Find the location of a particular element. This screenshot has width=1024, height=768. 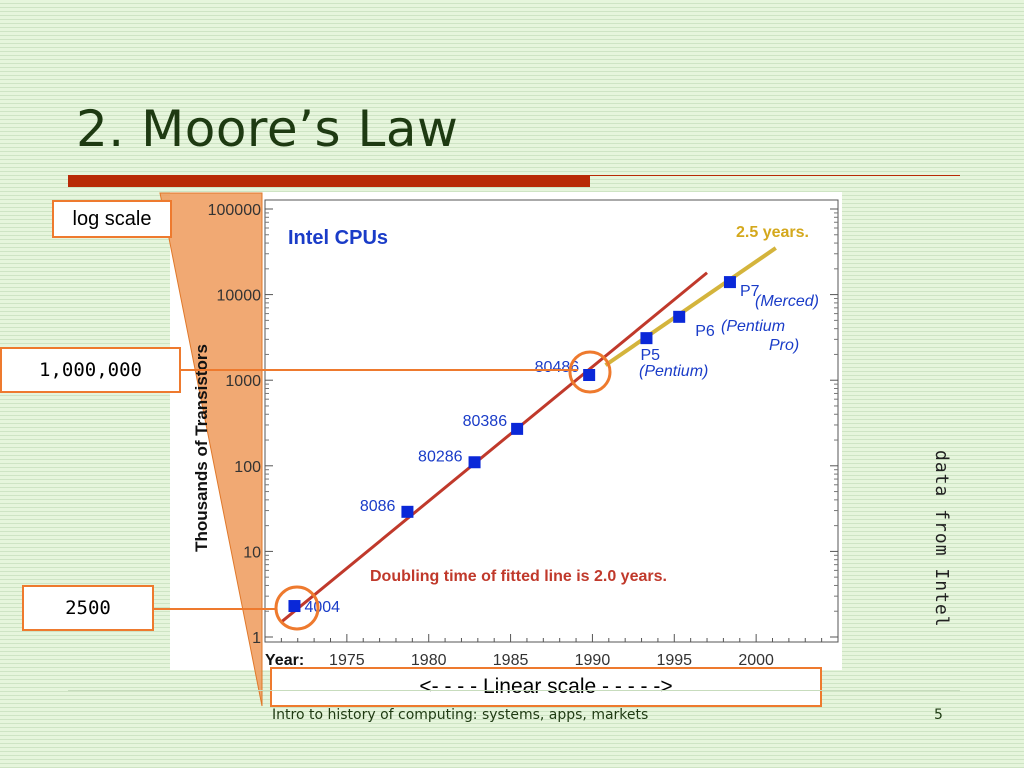

data-source-note: data from Intel is located at coordinates (941, 539).